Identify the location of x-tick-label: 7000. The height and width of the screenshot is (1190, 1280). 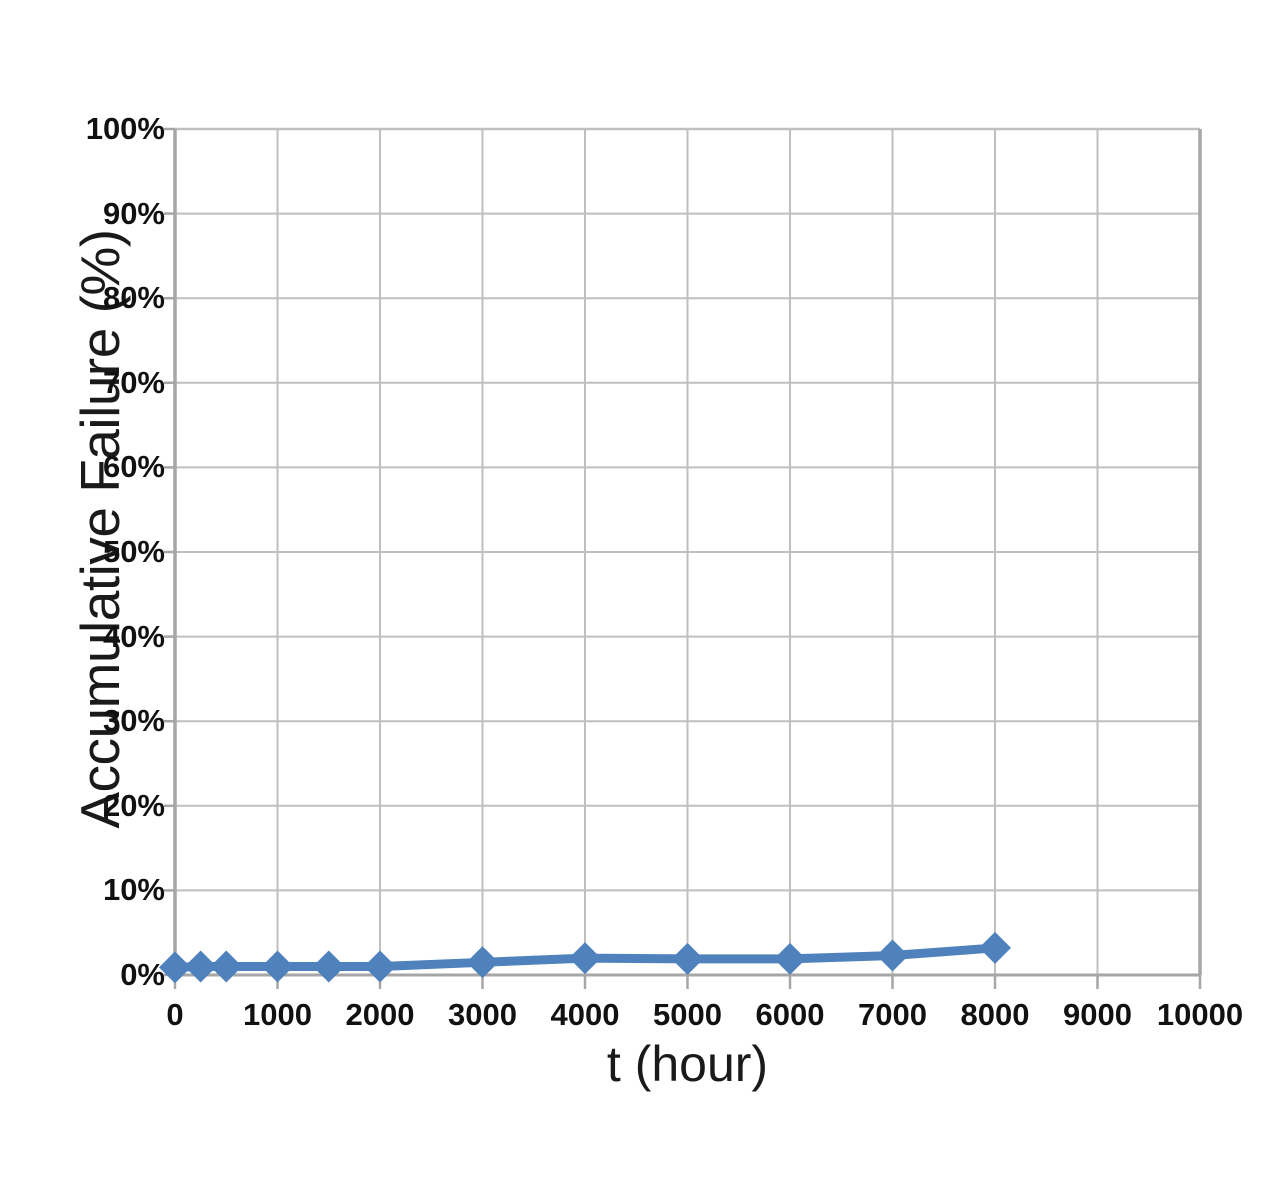
(892, 1014).